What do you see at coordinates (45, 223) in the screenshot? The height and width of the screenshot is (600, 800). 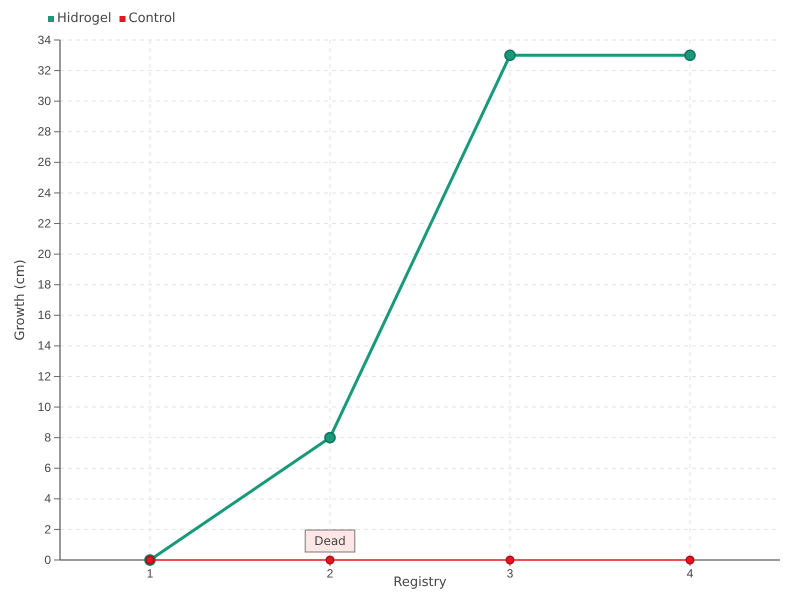 I see `y-tick-label: 22` at bounding box center [45, 223].